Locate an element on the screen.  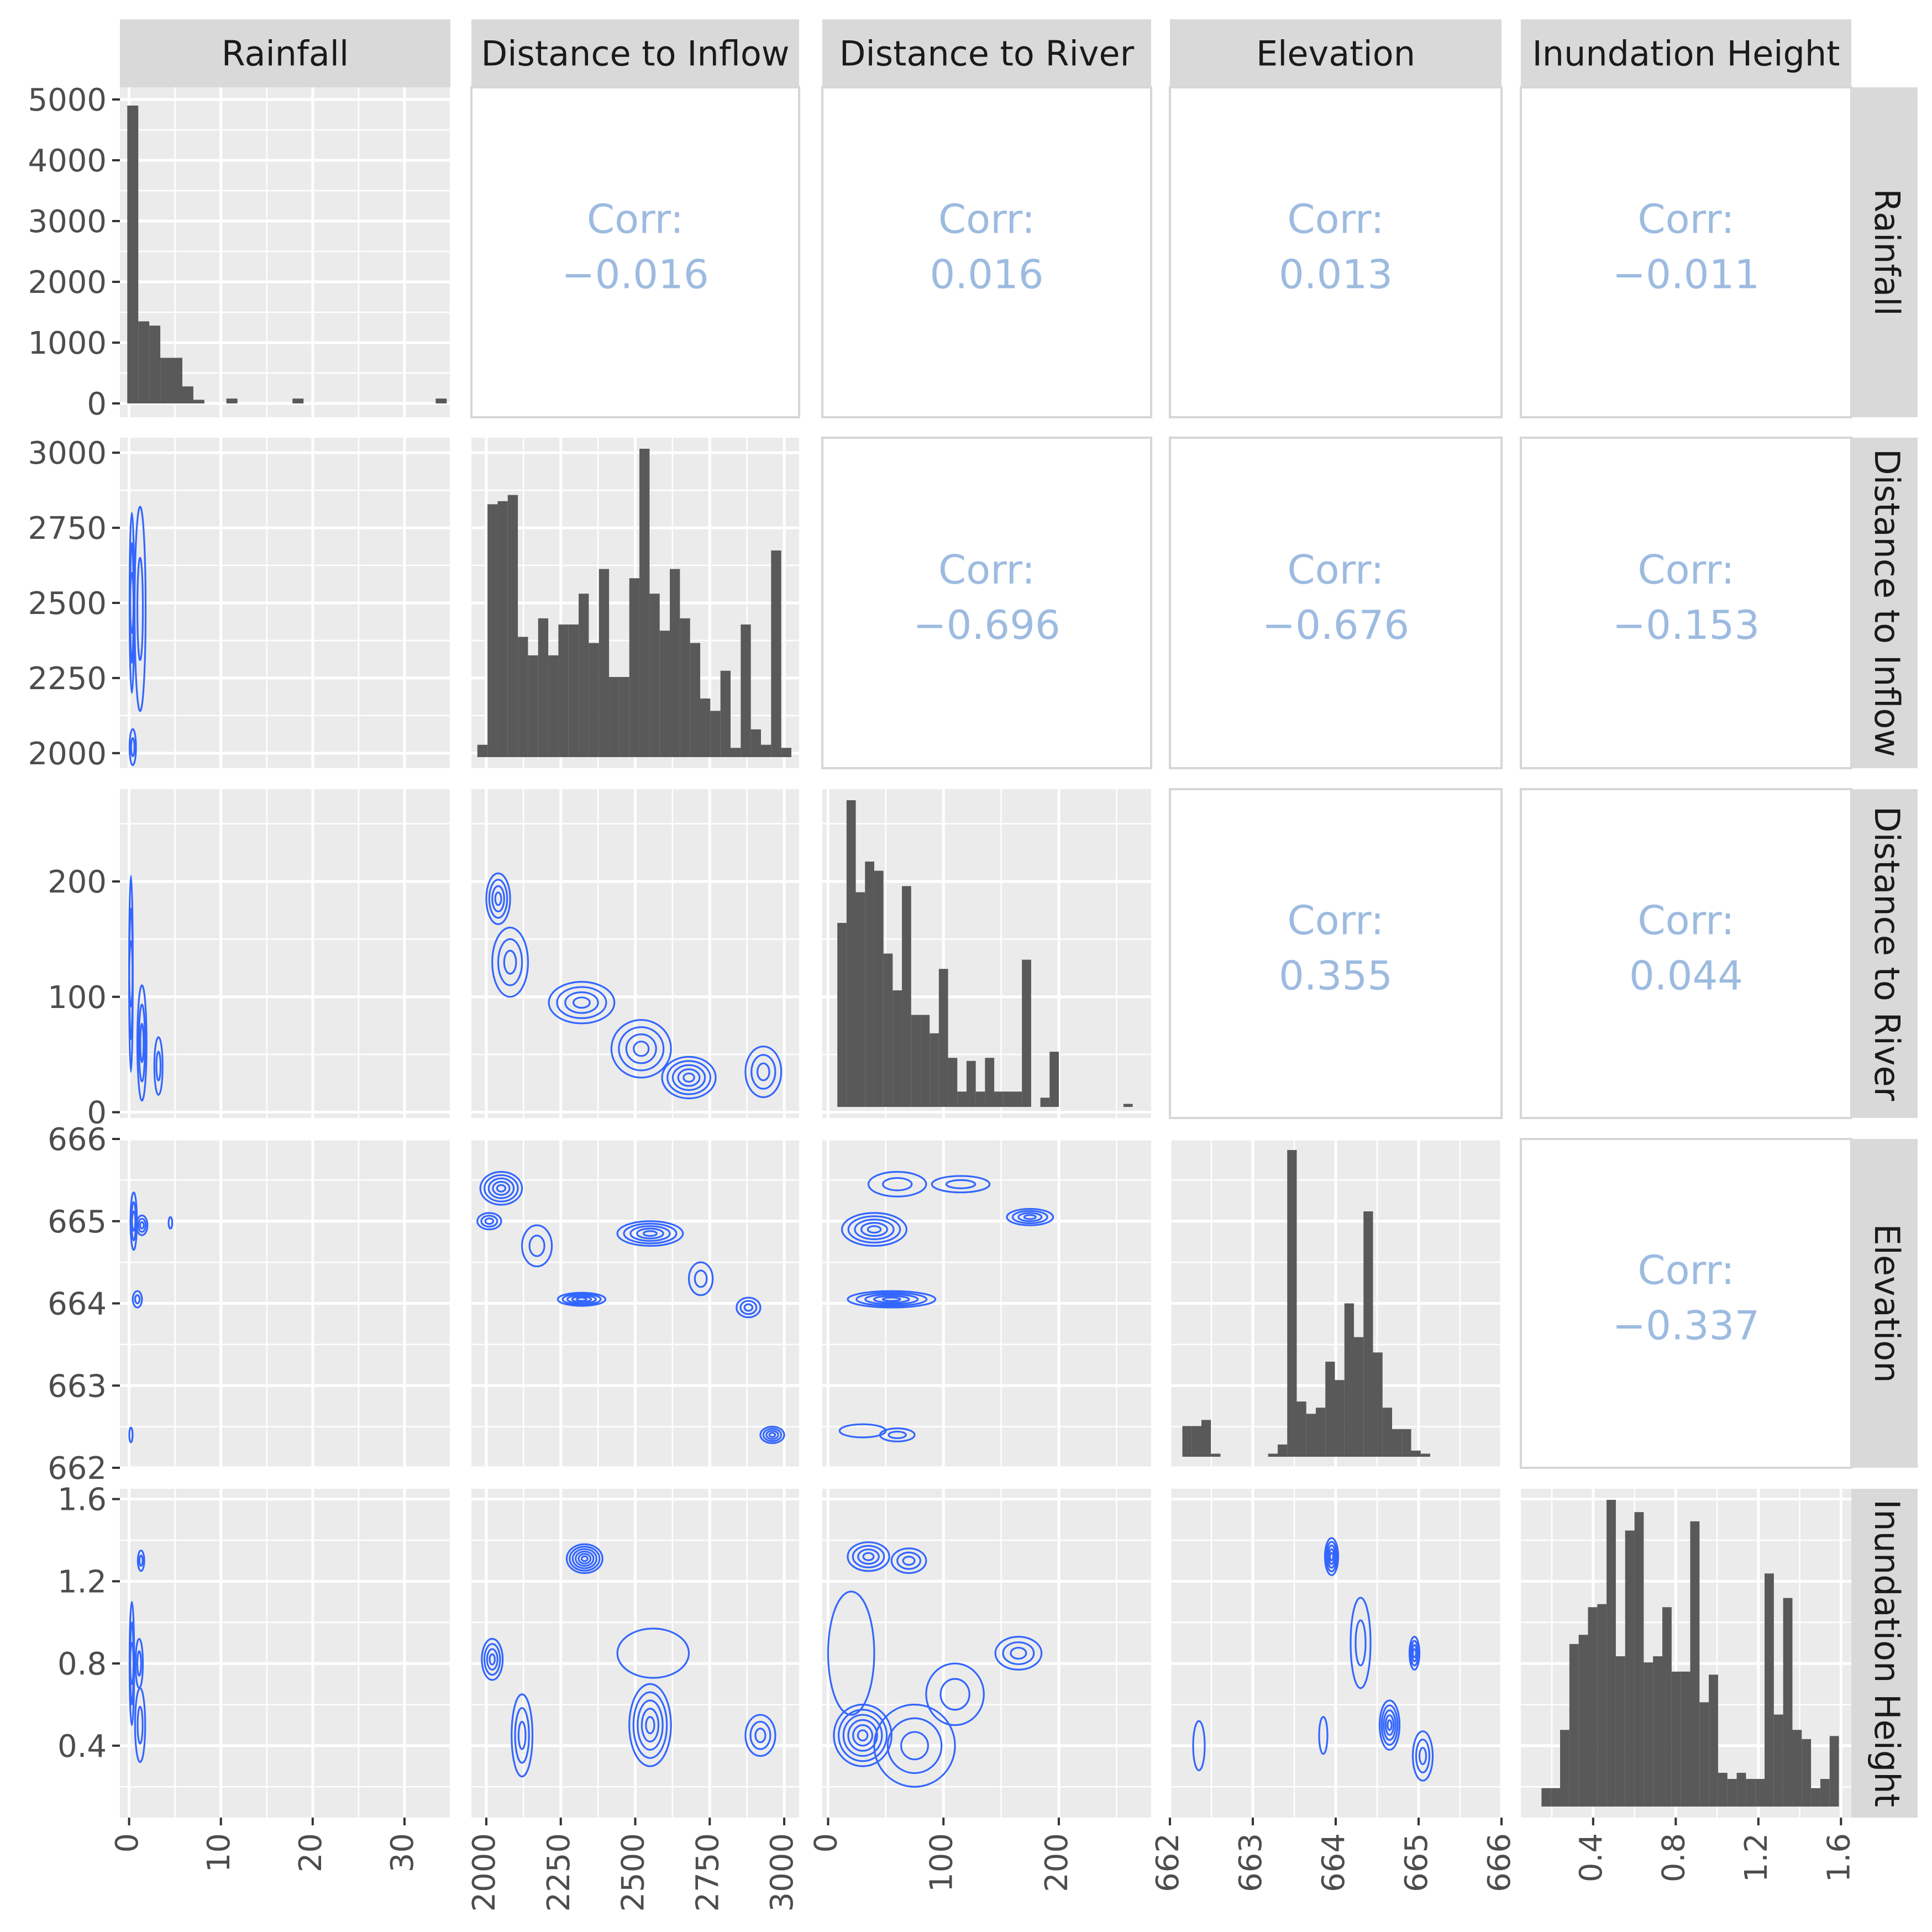
corr-value: −0.153 is located at coordinates (1686, 625).